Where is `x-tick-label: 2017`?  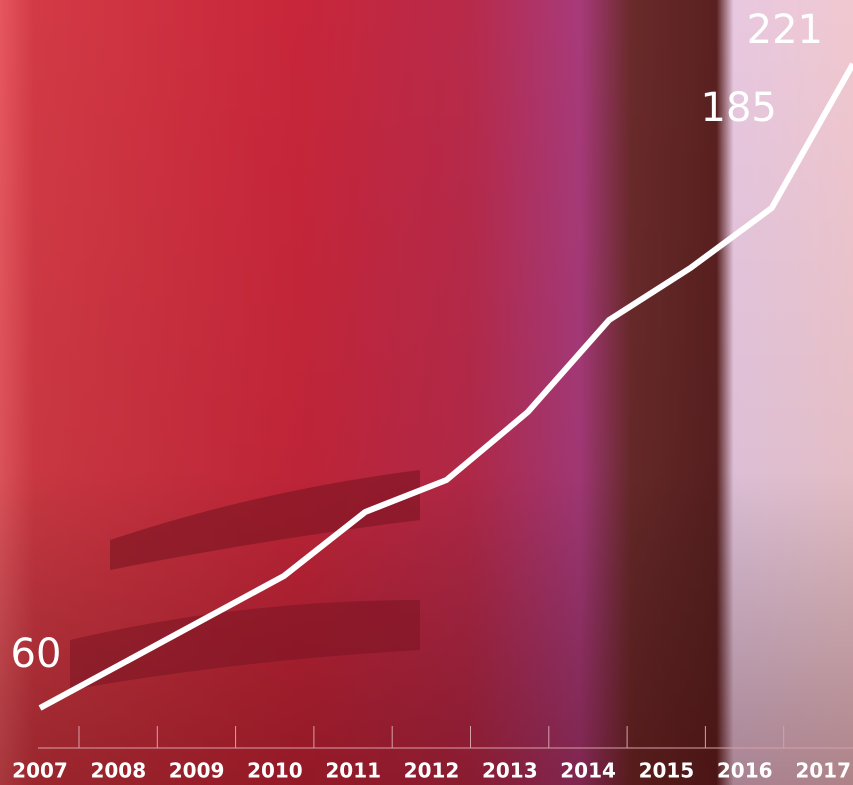
x-tick-label: 2017 is located at coordinates (823, 771).